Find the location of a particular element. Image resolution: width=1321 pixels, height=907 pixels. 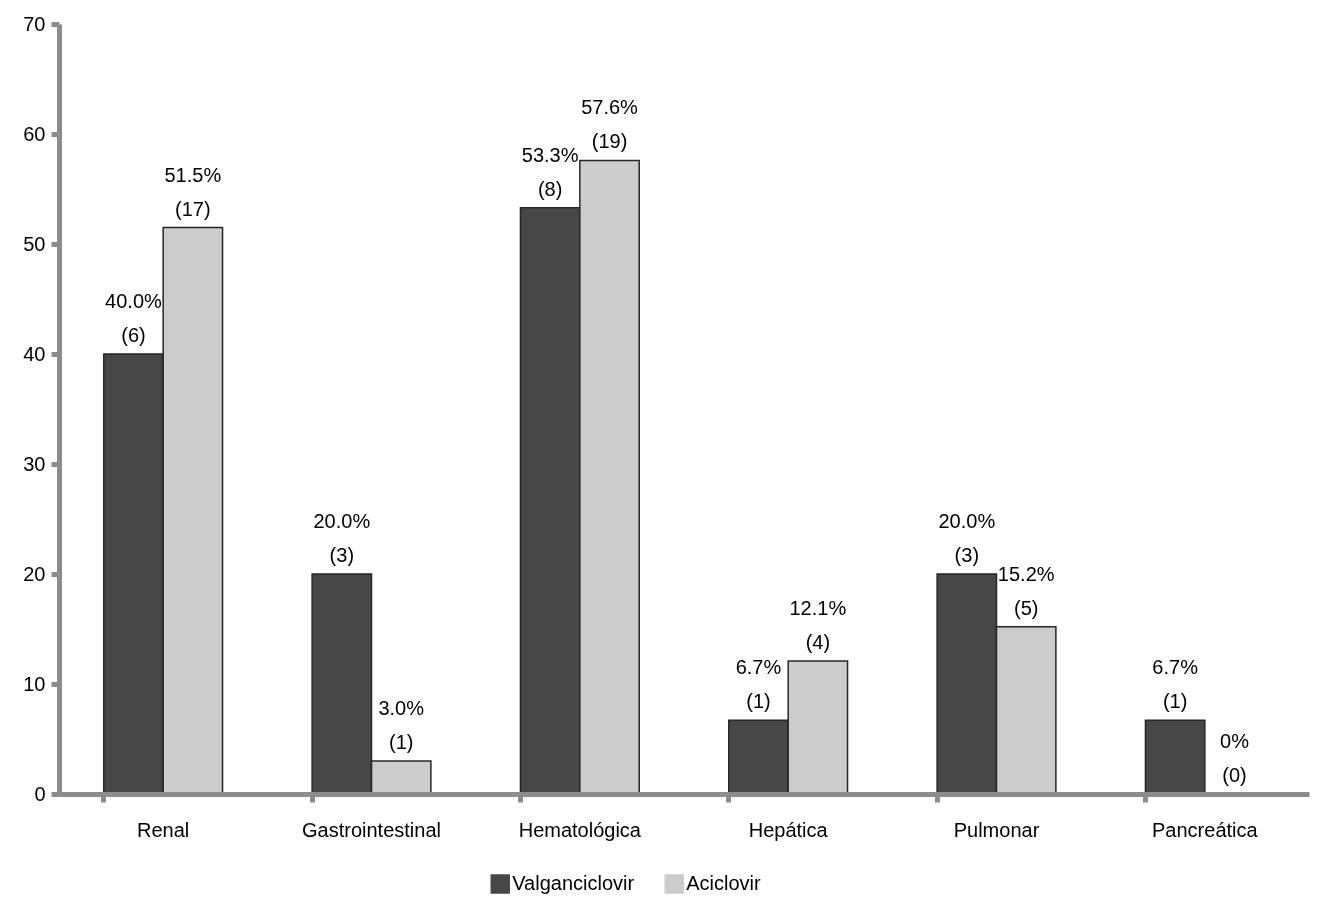

y-tick-label: 70 is located at coordinates (34, 23).